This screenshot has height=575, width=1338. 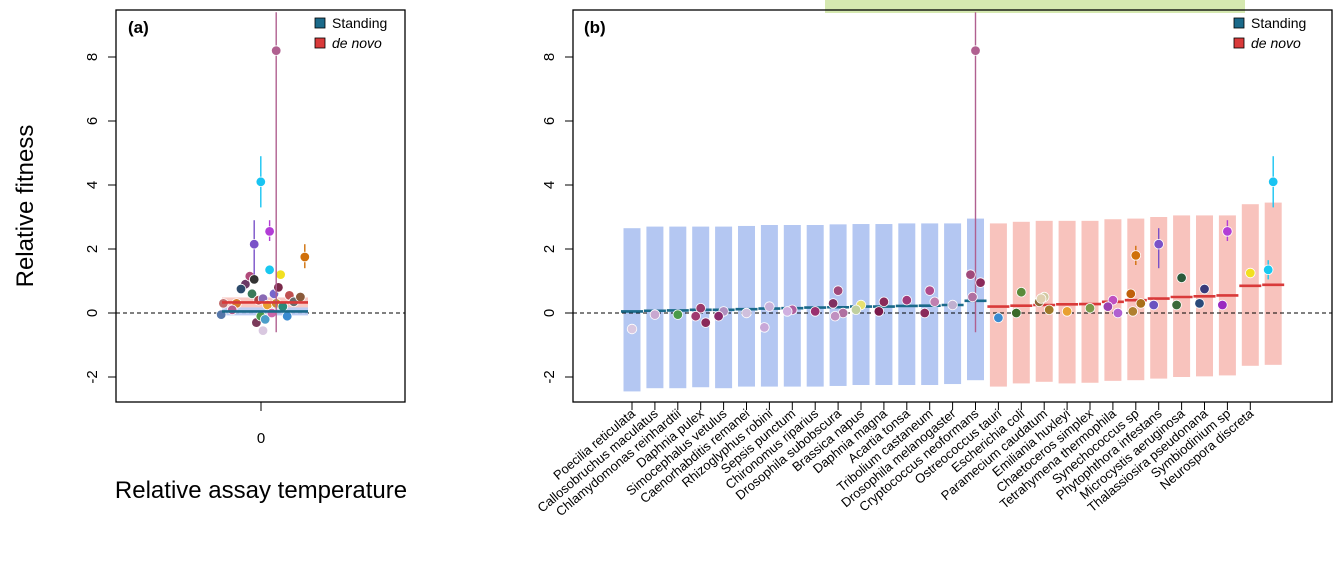 What do you see at coordinates (557, 218) in the screenshot?
I see `panel-b-y-axis: -2 0 2 4 6 8` at bounding box center [557, 218].